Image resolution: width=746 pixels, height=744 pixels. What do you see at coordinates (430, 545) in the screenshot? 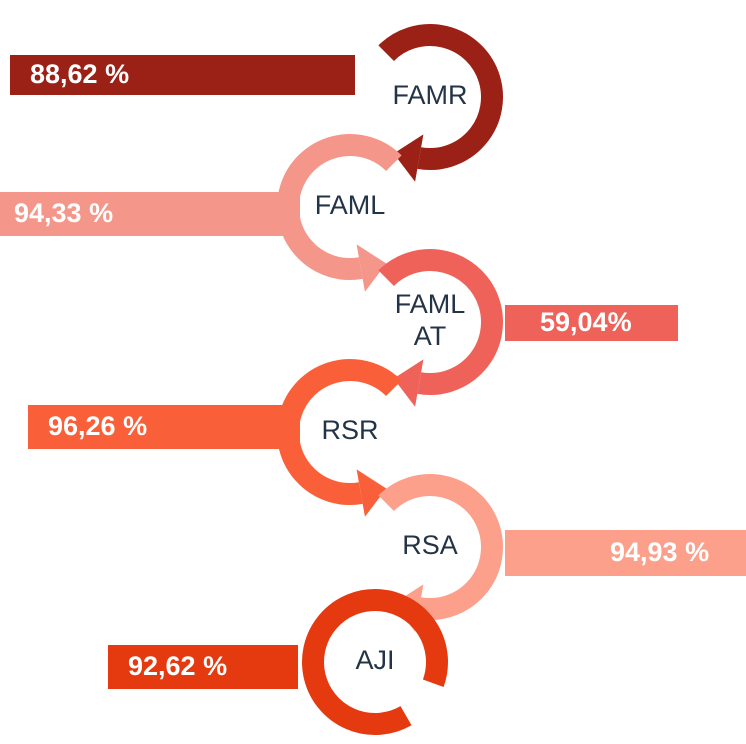
I see `node-label: RSA` at bounding box center [430, 545].